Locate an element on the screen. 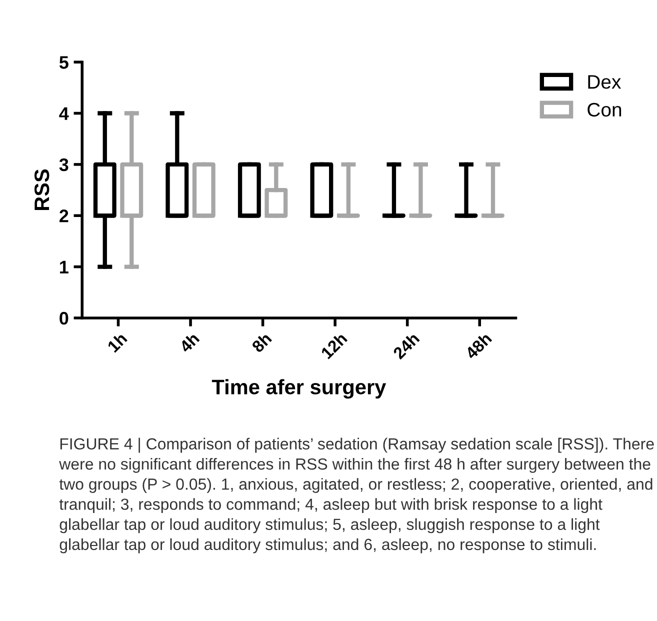 The image size is (657, 621). y-axis-title: RSS is located at coordinates (42, 189).